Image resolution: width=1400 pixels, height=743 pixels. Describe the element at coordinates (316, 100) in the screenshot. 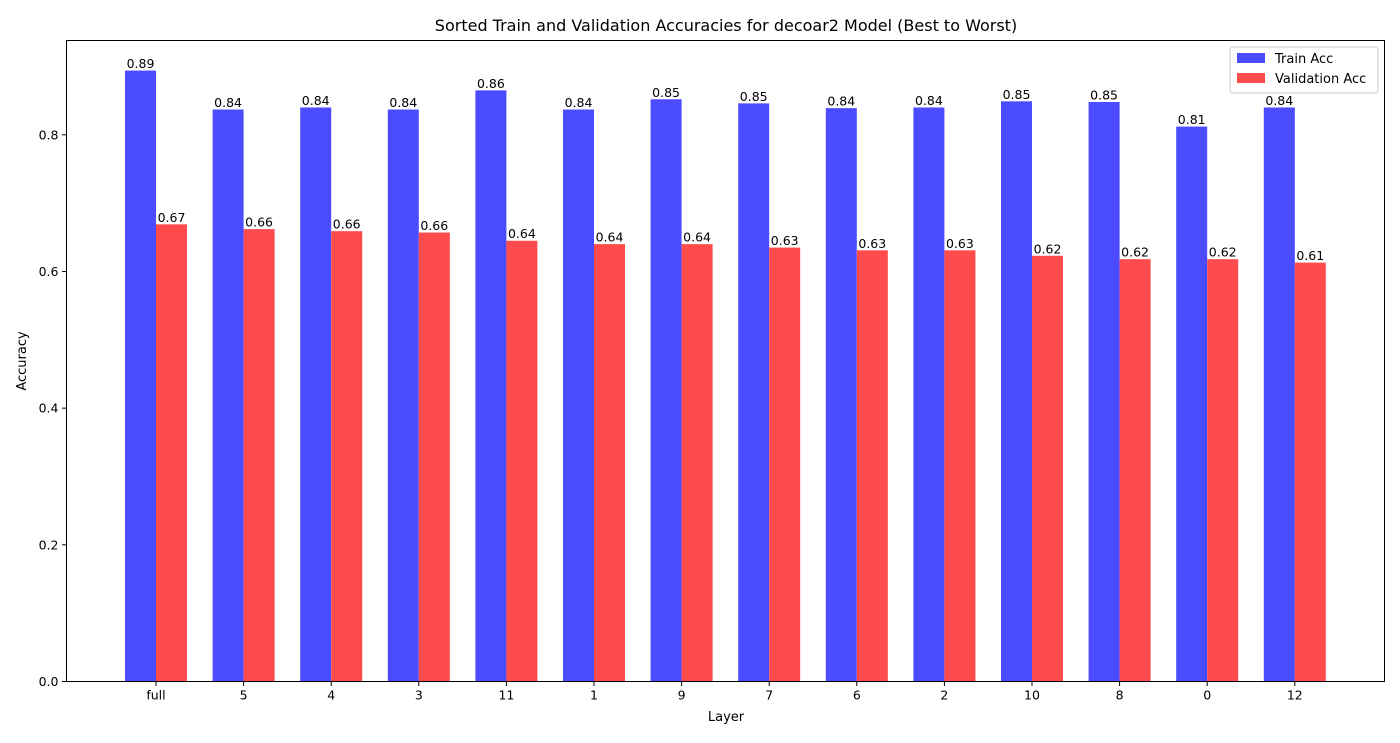

I see `data-label-train-4: 0.84` at that location.